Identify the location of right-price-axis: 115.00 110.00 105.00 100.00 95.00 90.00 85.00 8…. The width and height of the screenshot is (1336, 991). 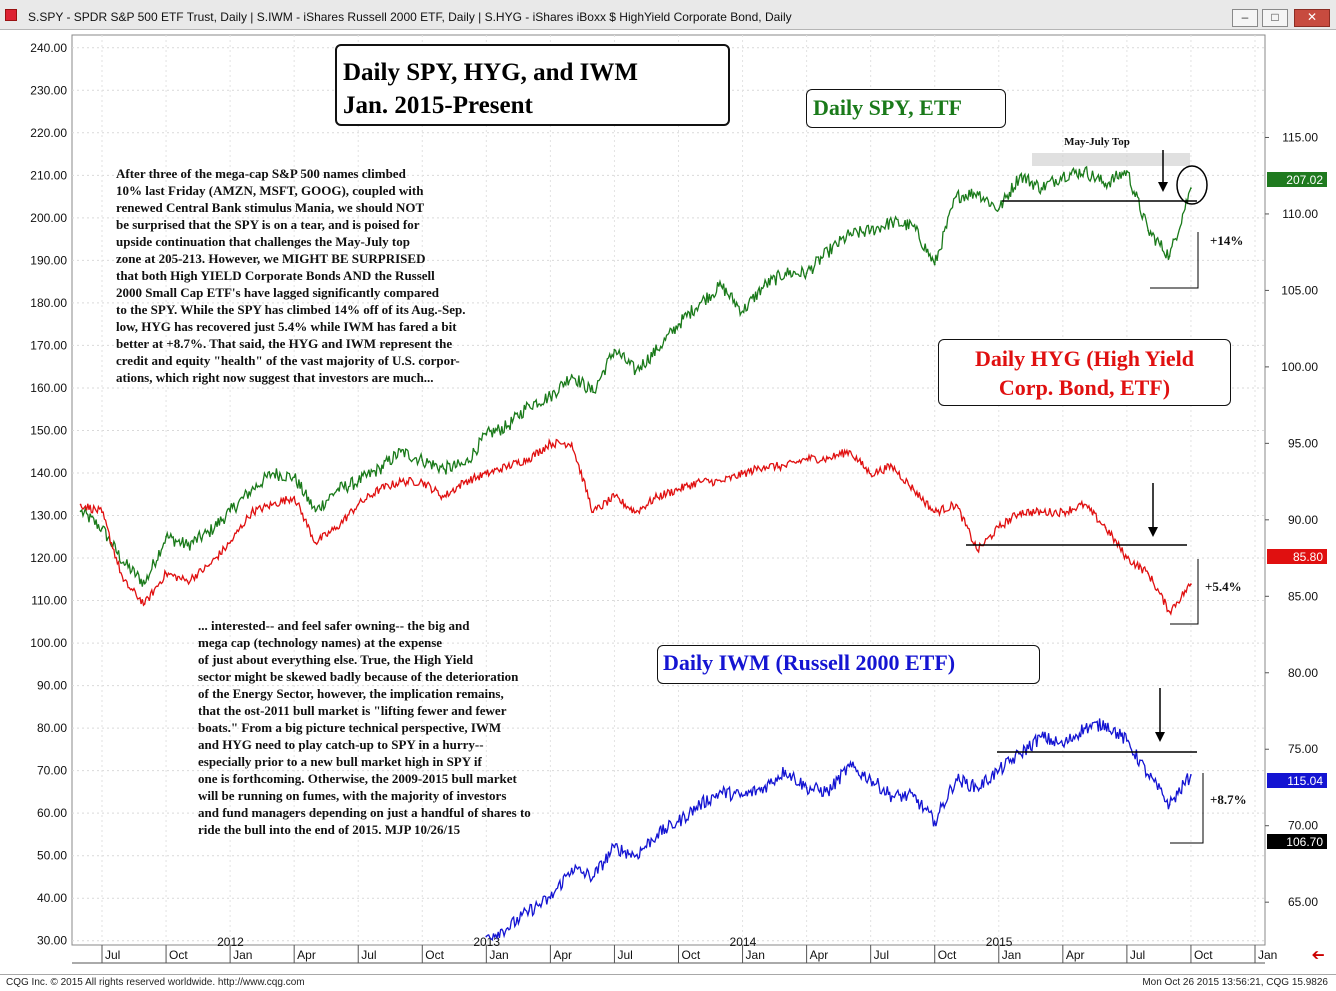
(1291, 519).